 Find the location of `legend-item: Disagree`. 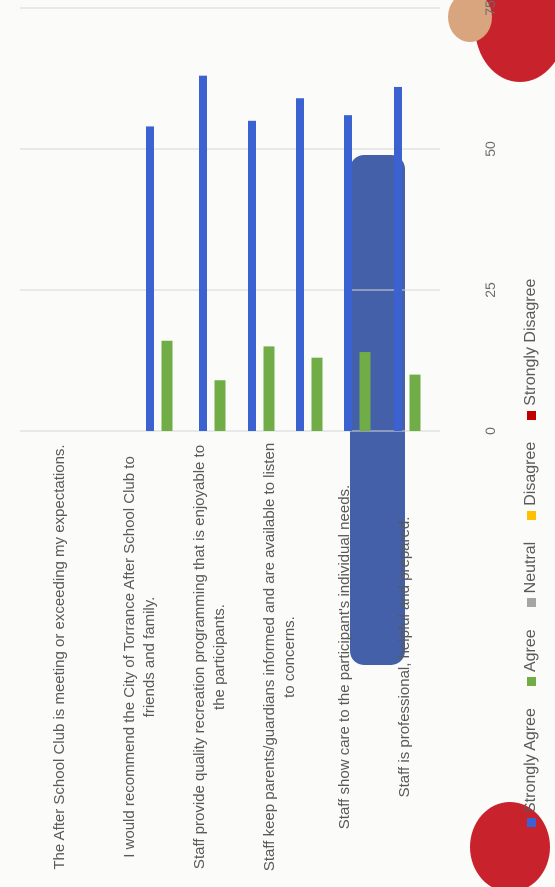

legend-item: Disagree is located at coordinates (531, 481).